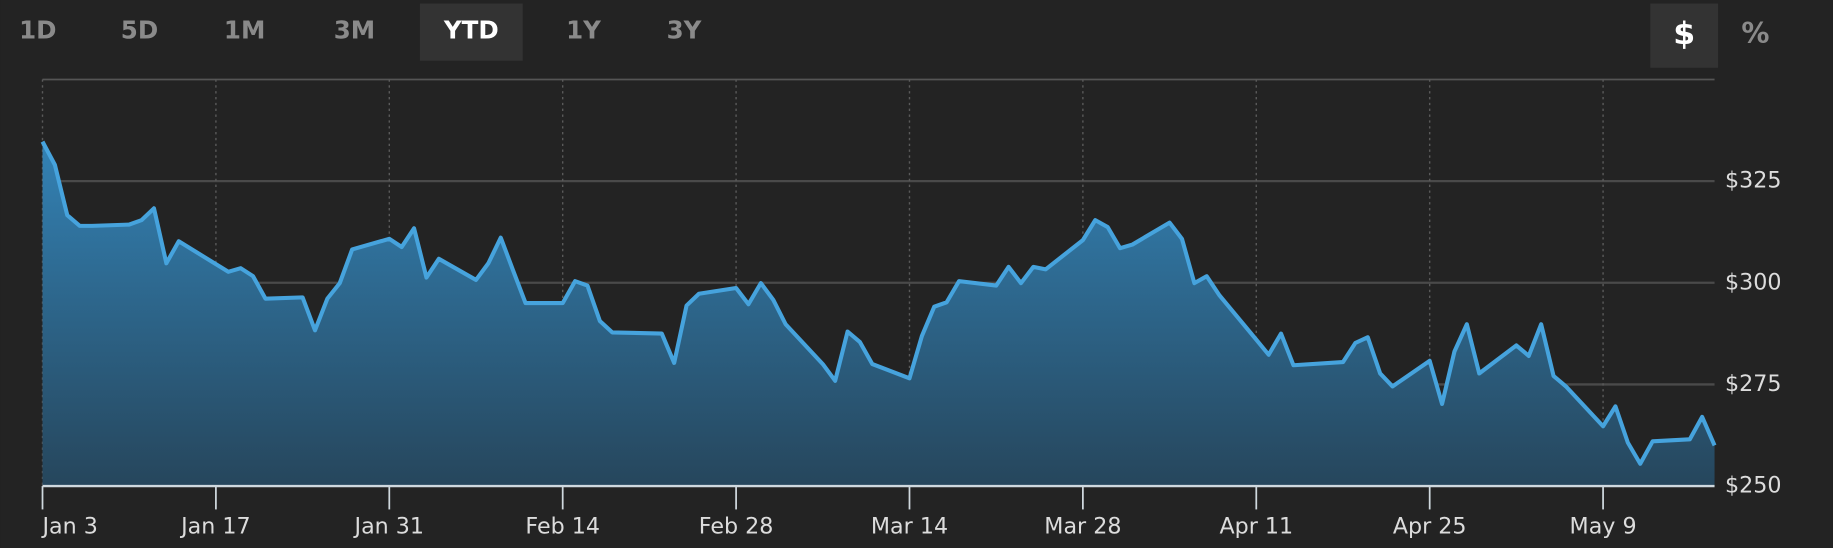 This screenshot has height=548, width=1833. Describe the element at coordinates (215, 526) in the screenshot. I see `x-tick-label: Jan 17` at that location.